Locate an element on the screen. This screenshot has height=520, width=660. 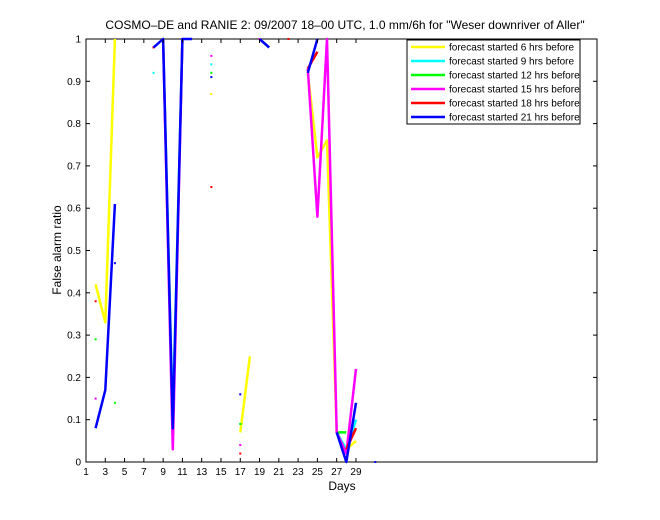
legend-label: forecast started 18 hrs before is located at coordinates (514, 104).